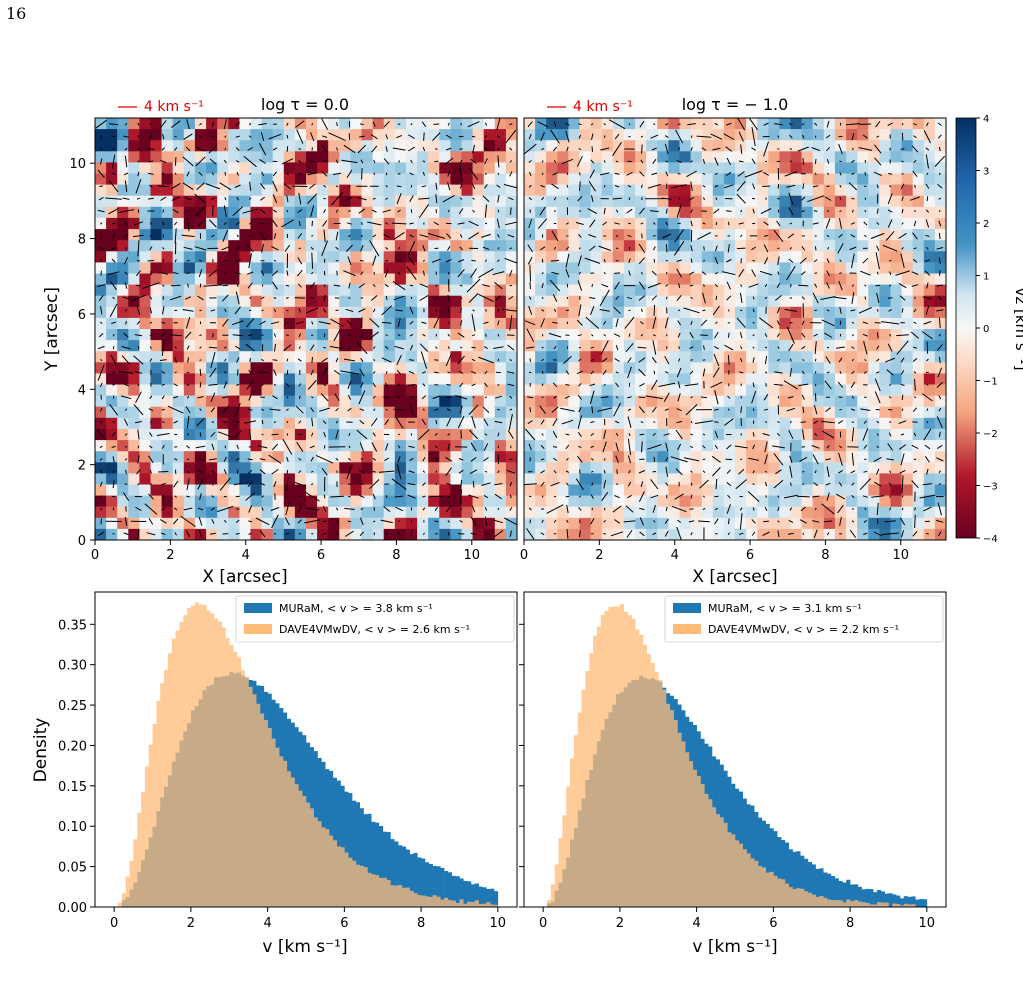  What do you see at coordinates (244, 577) in the screenshot?
I see `map-xlabel-left: X [arcsec]` at bounding box center [244, 577].